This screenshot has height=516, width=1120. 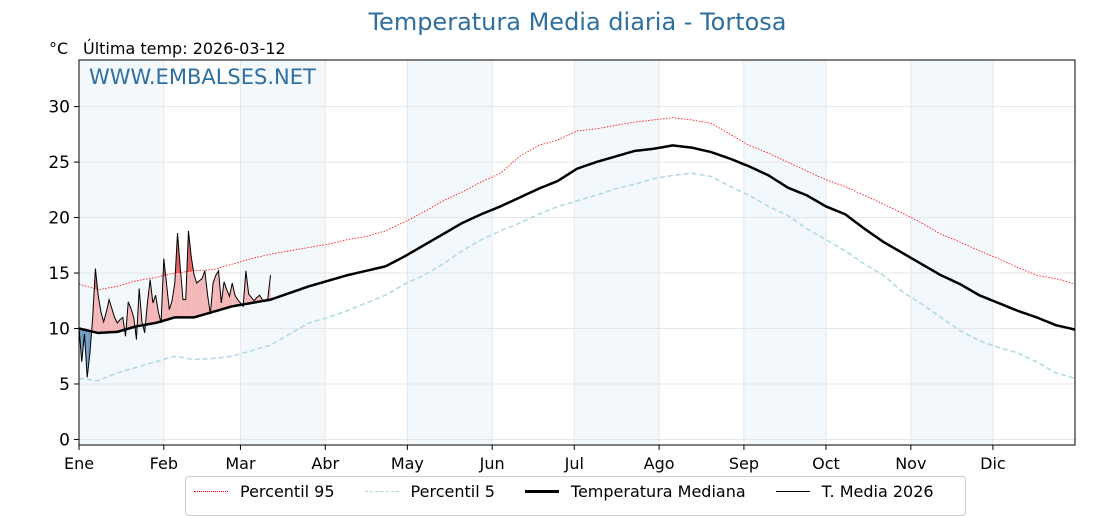 What do you see at coordinates (64, 440) in the screenshot?
I see `y-tick-label: 0` at bounding box center [64, 440].